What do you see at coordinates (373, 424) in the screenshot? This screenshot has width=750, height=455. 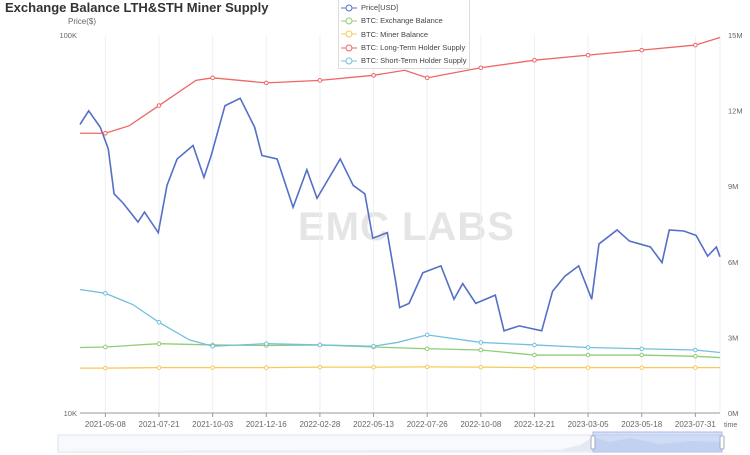 I see `x-tick-label: 2022-05-13` at bounding box center [373, 424].